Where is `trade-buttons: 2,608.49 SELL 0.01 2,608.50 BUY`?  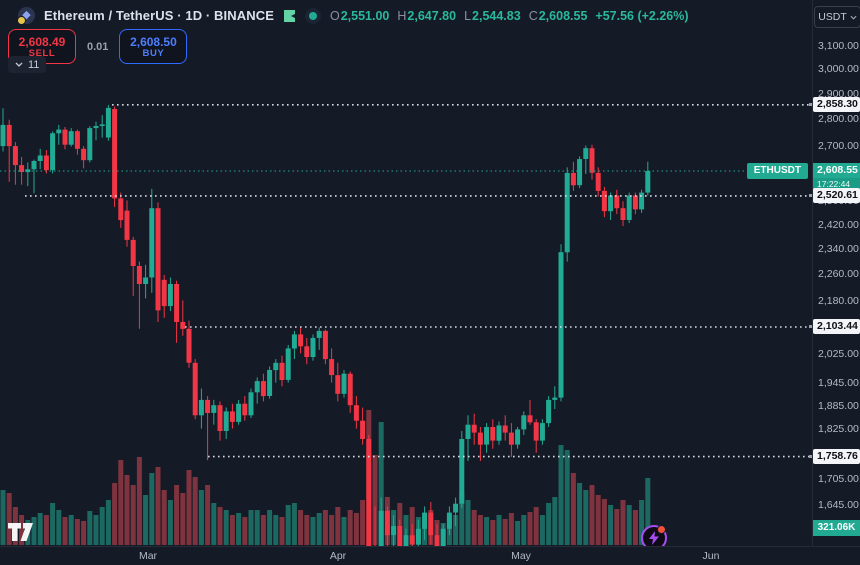
trade-buttons: 2,608.49 SELL 0.01 2,608.50 BUY is located at coordinates (98, 46).